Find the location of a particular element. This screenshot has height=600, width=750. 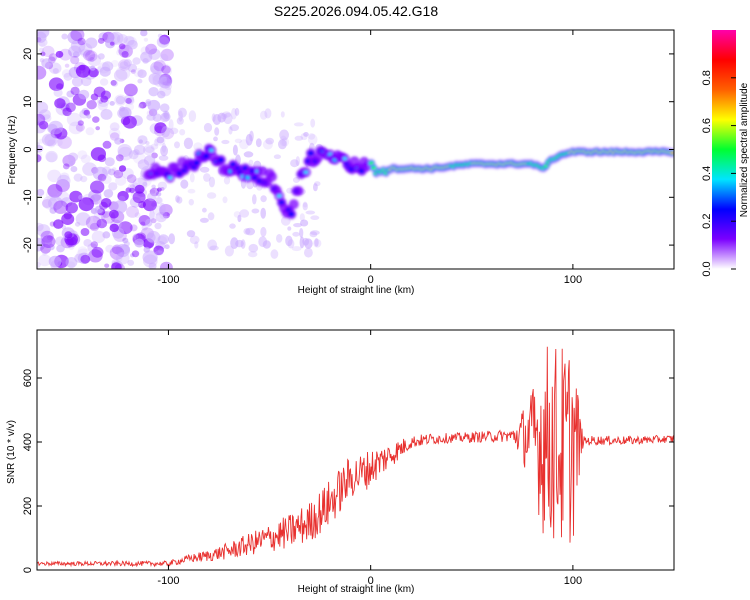

snr-ylabel: SNR (10 * v/v) is located at coordinates (11, 452).